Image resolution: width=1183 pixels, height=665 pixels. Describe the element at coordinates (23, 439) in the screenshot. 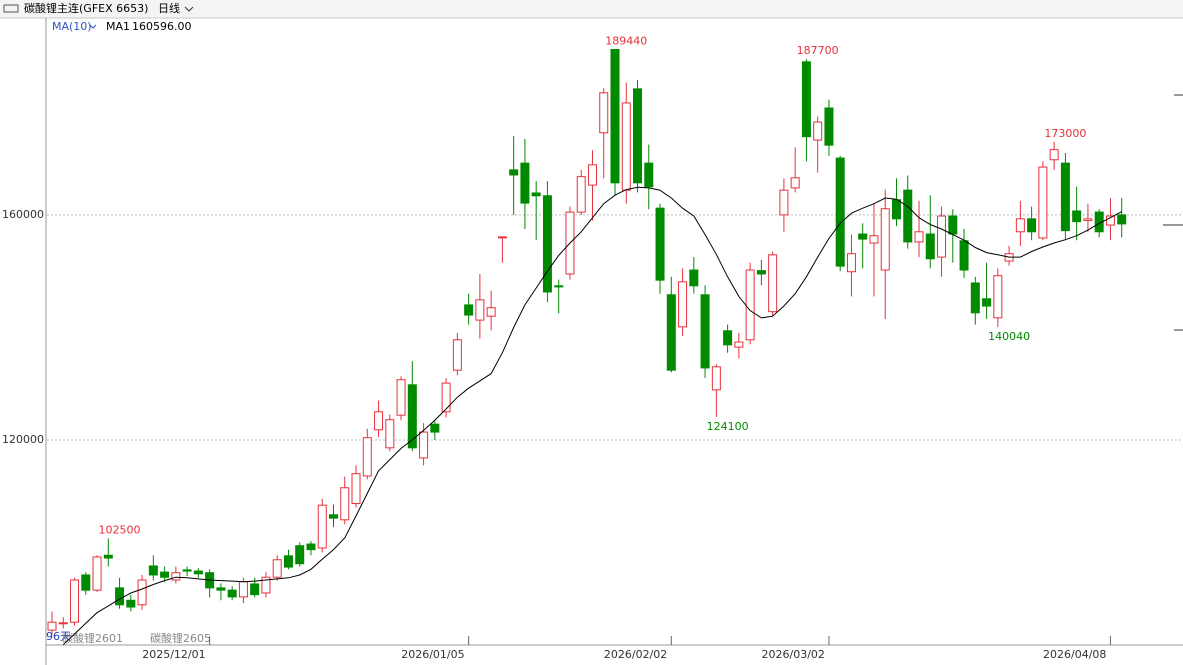

I see `y-tick-label: 120000` at that location.